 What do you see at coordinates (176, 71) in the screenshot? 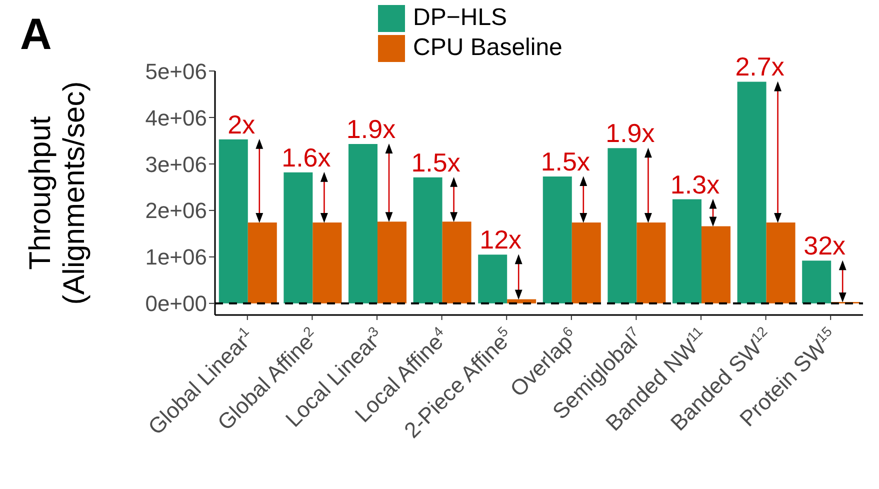
I see `y-tick-label: 5e+06` at bounding box center [176, 71].